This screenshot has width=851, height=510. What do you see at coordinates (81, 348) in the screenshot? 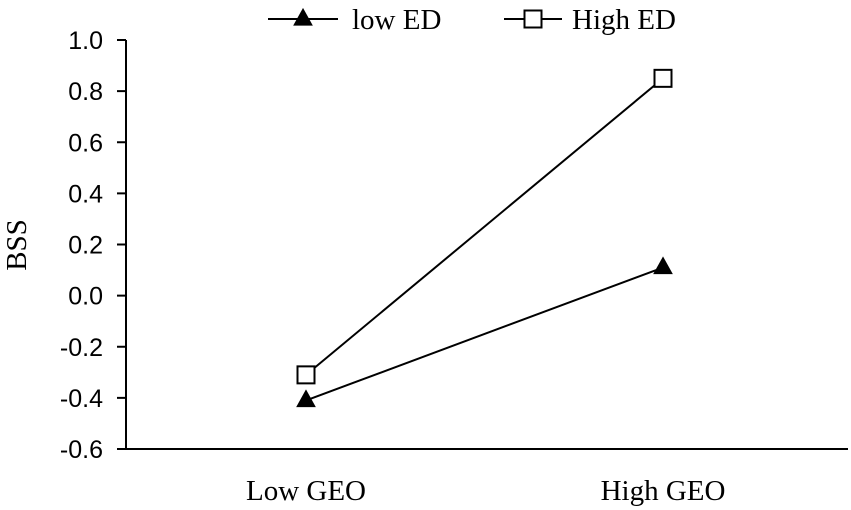
I see `y-tick-label: -0.2` at bounding box center [81, 348].